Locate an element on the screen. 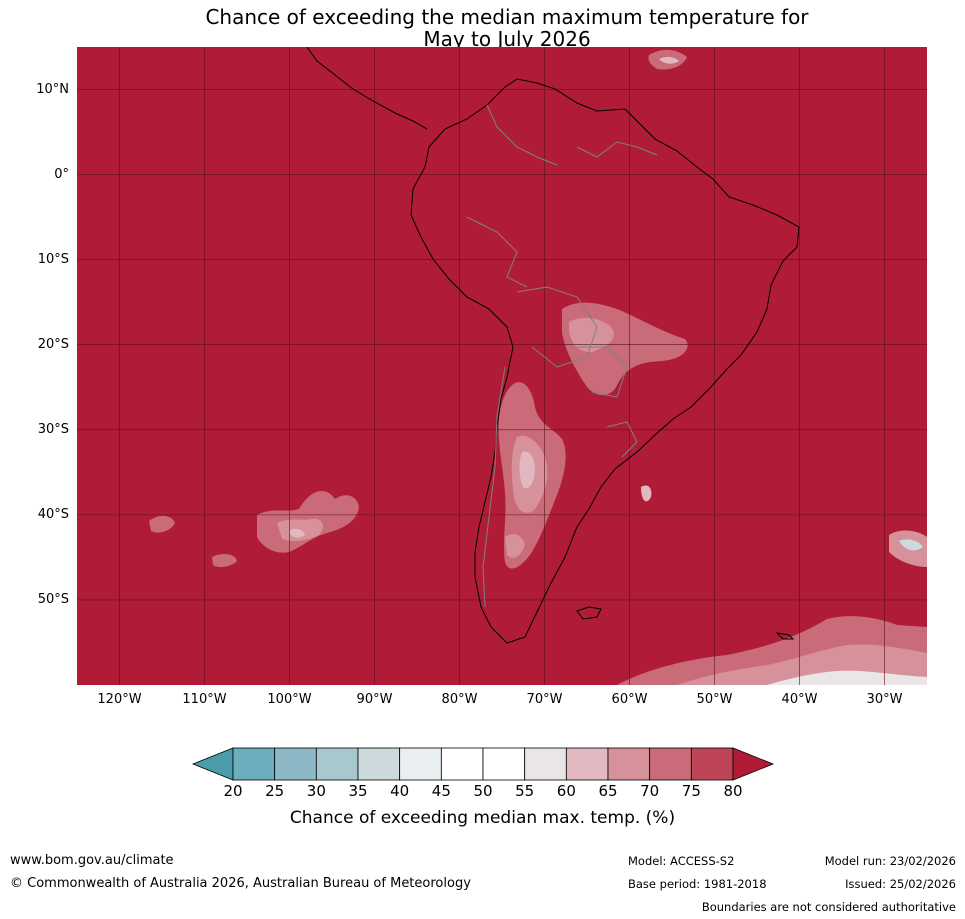 The height and width of the screenshot is (919, 965). longitude-label: 30°W is located at coordinates (884, 699).